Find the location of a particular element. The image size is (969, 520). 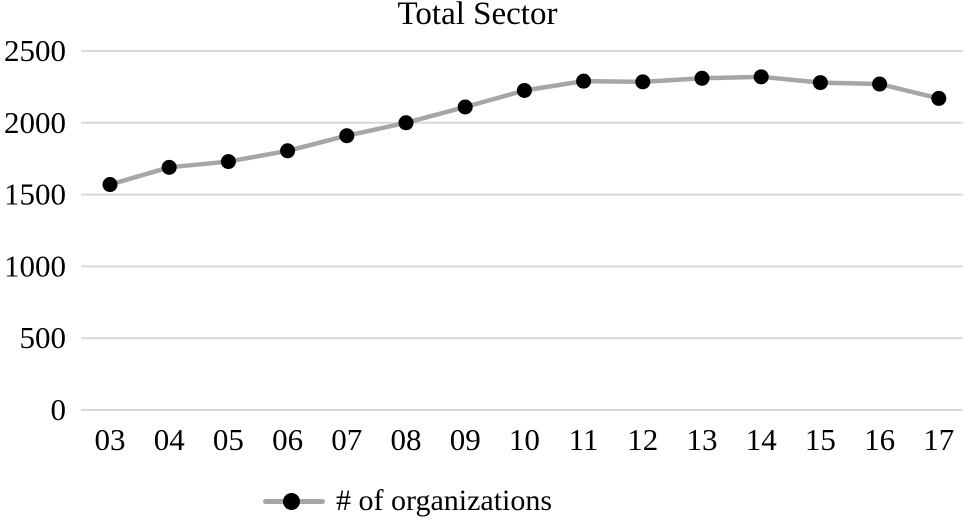

y-tick-label: 1500 is located at coordinates (35, 194).